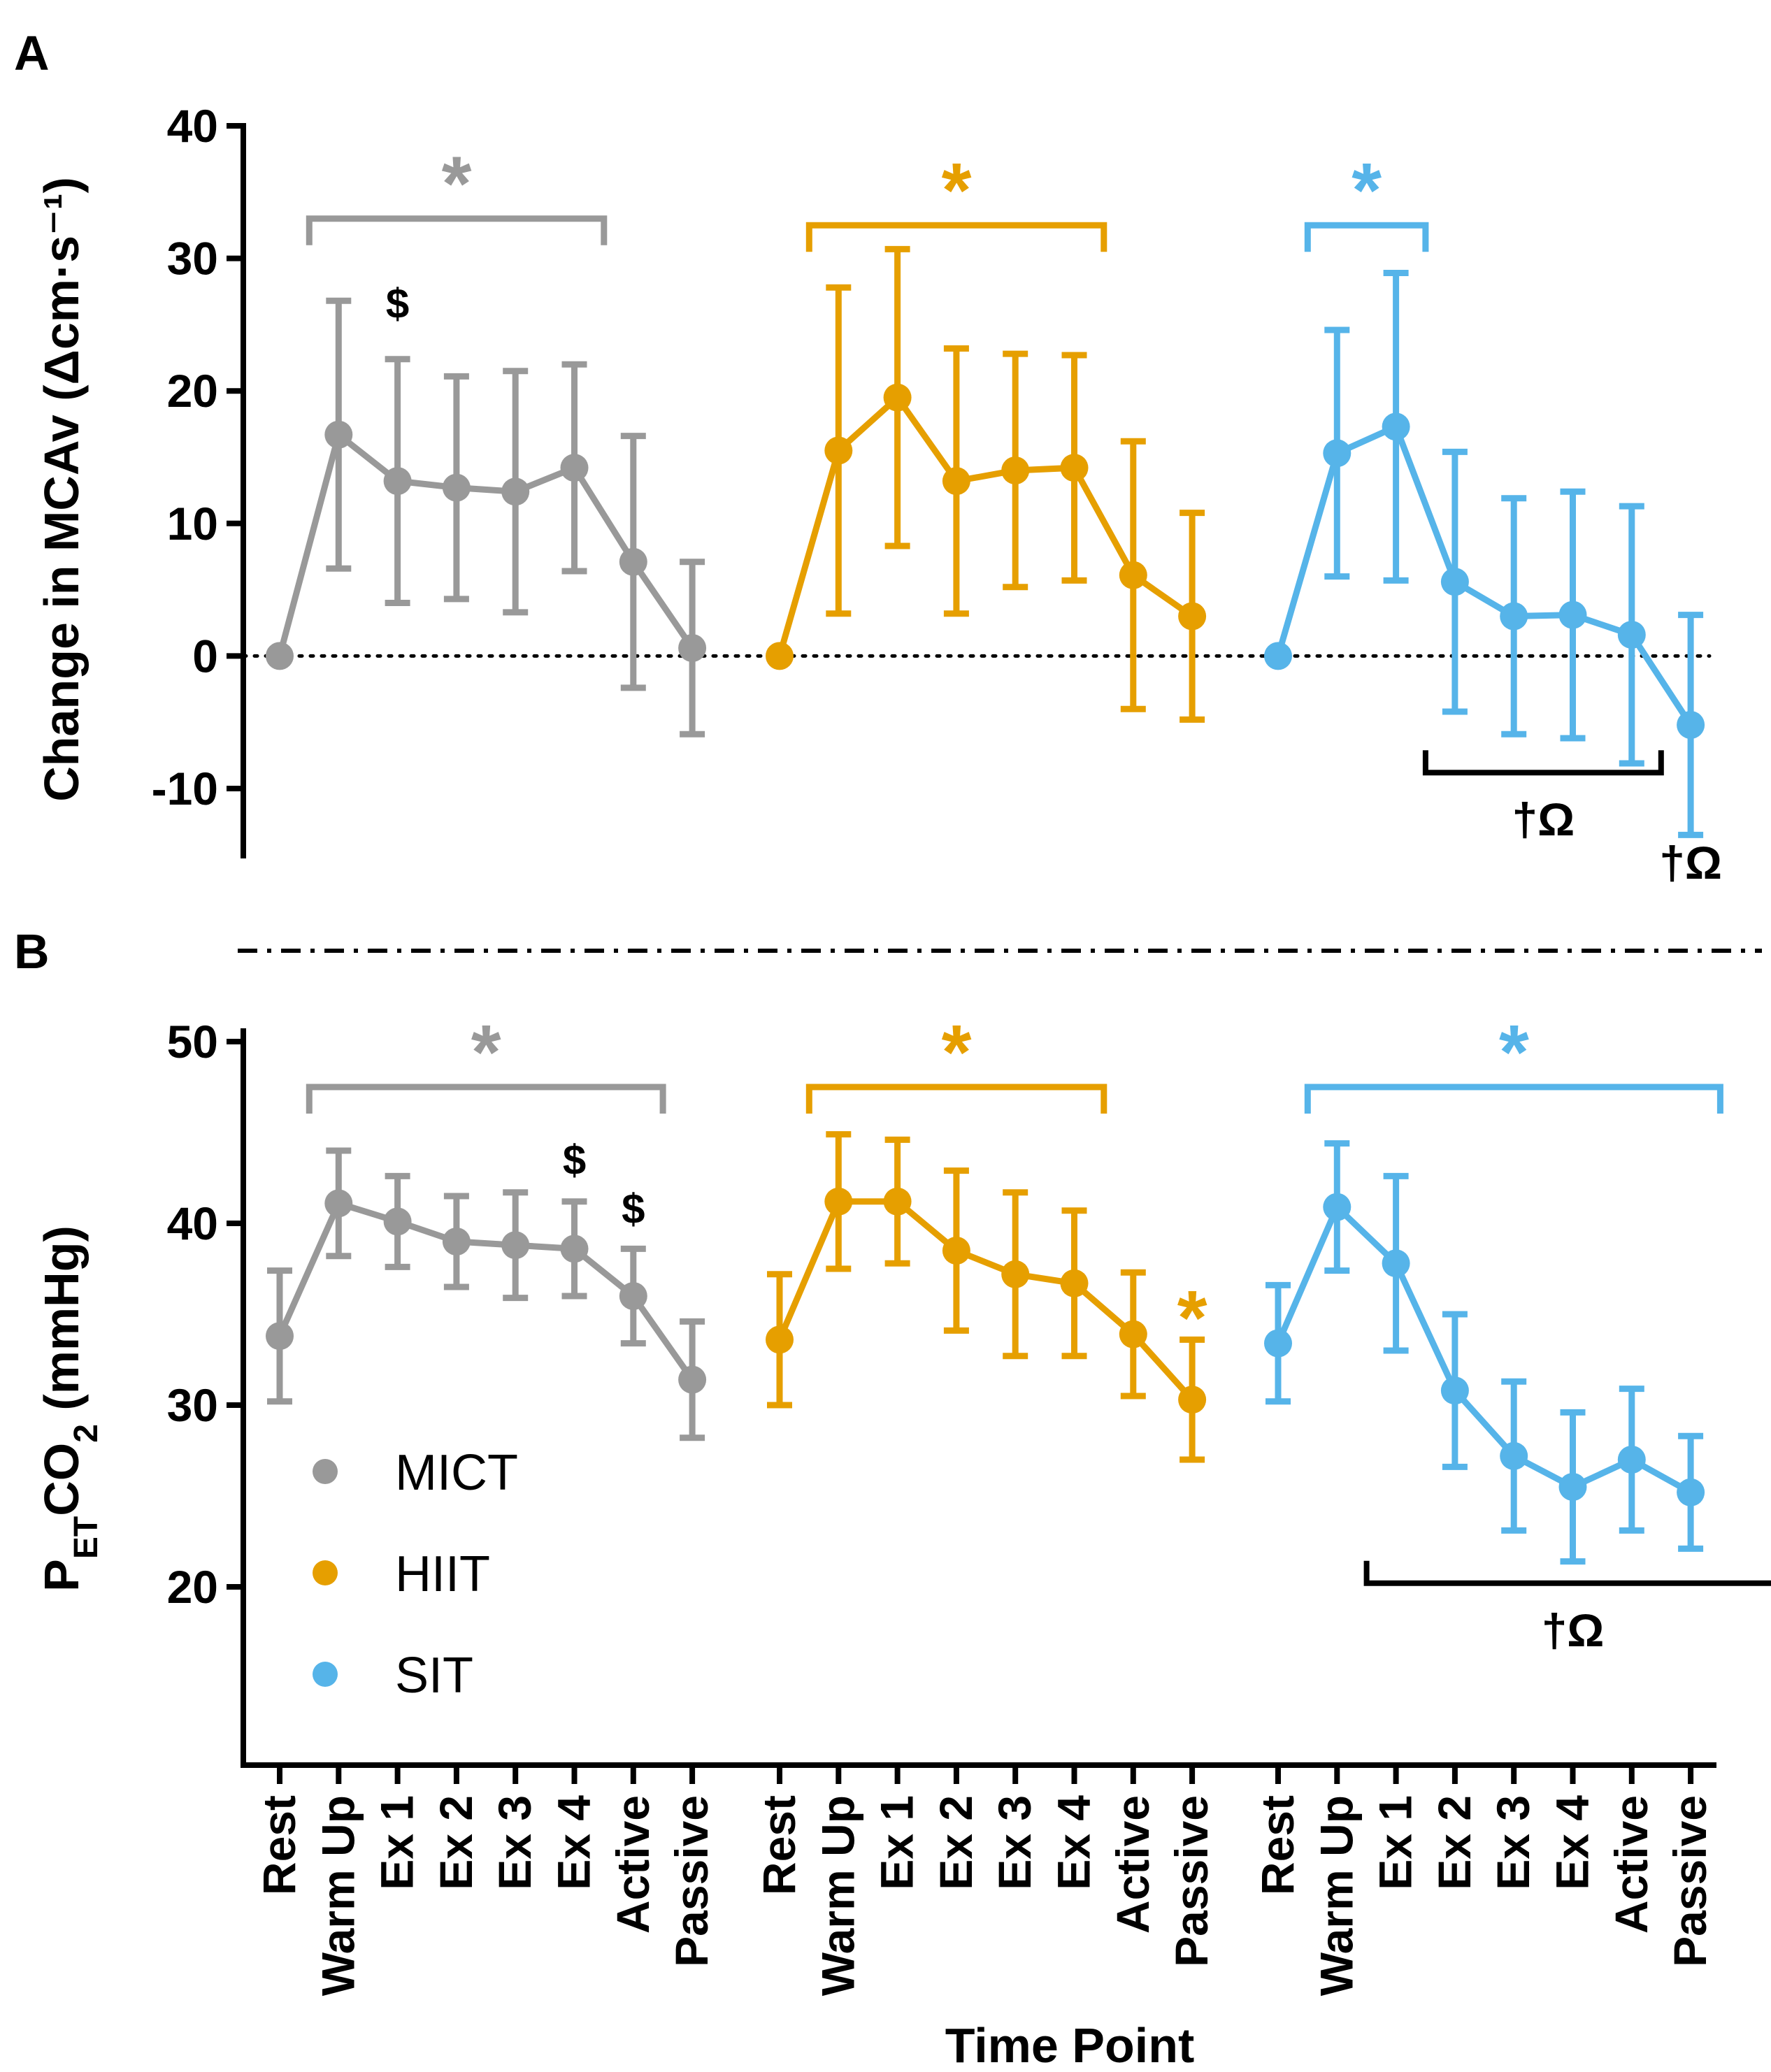 The width and height of the screenshot is (1771, 2072). I want to click on legend-marker-sit, so click(326, 1674).